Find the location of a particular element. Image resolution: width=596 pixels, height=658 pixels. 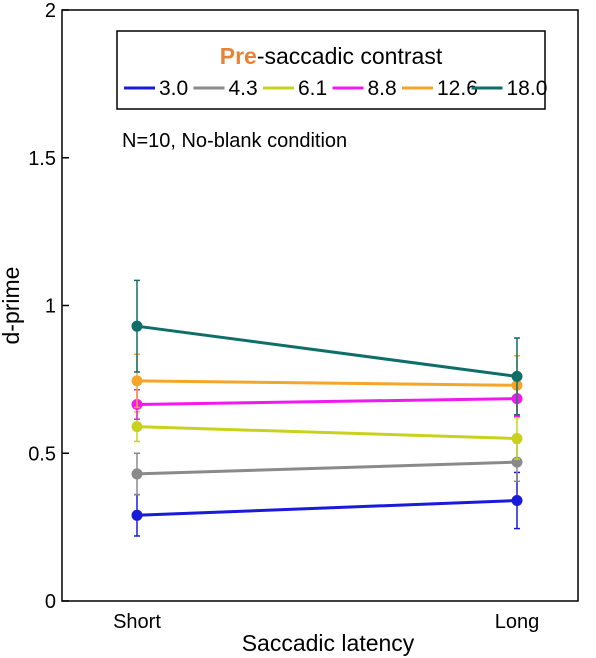

legend-title-rest: -saccadic contrast is located at coordinates (350, 56).